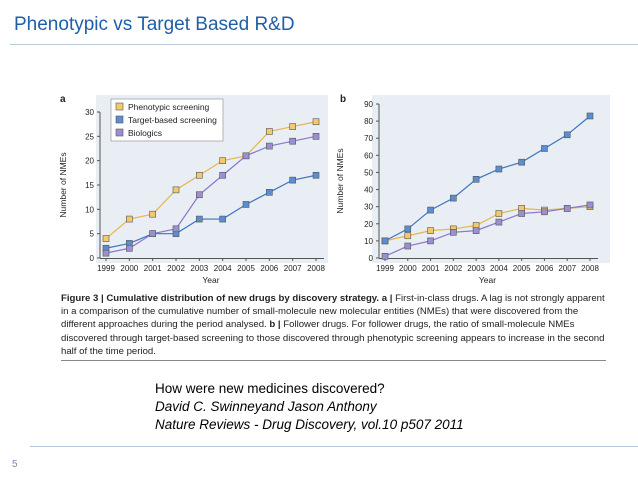 The width and height of the screenshot is (638, 478). Describe the element at coordinates (324, 44) in the screenshot. I see `title-divider` at that location.